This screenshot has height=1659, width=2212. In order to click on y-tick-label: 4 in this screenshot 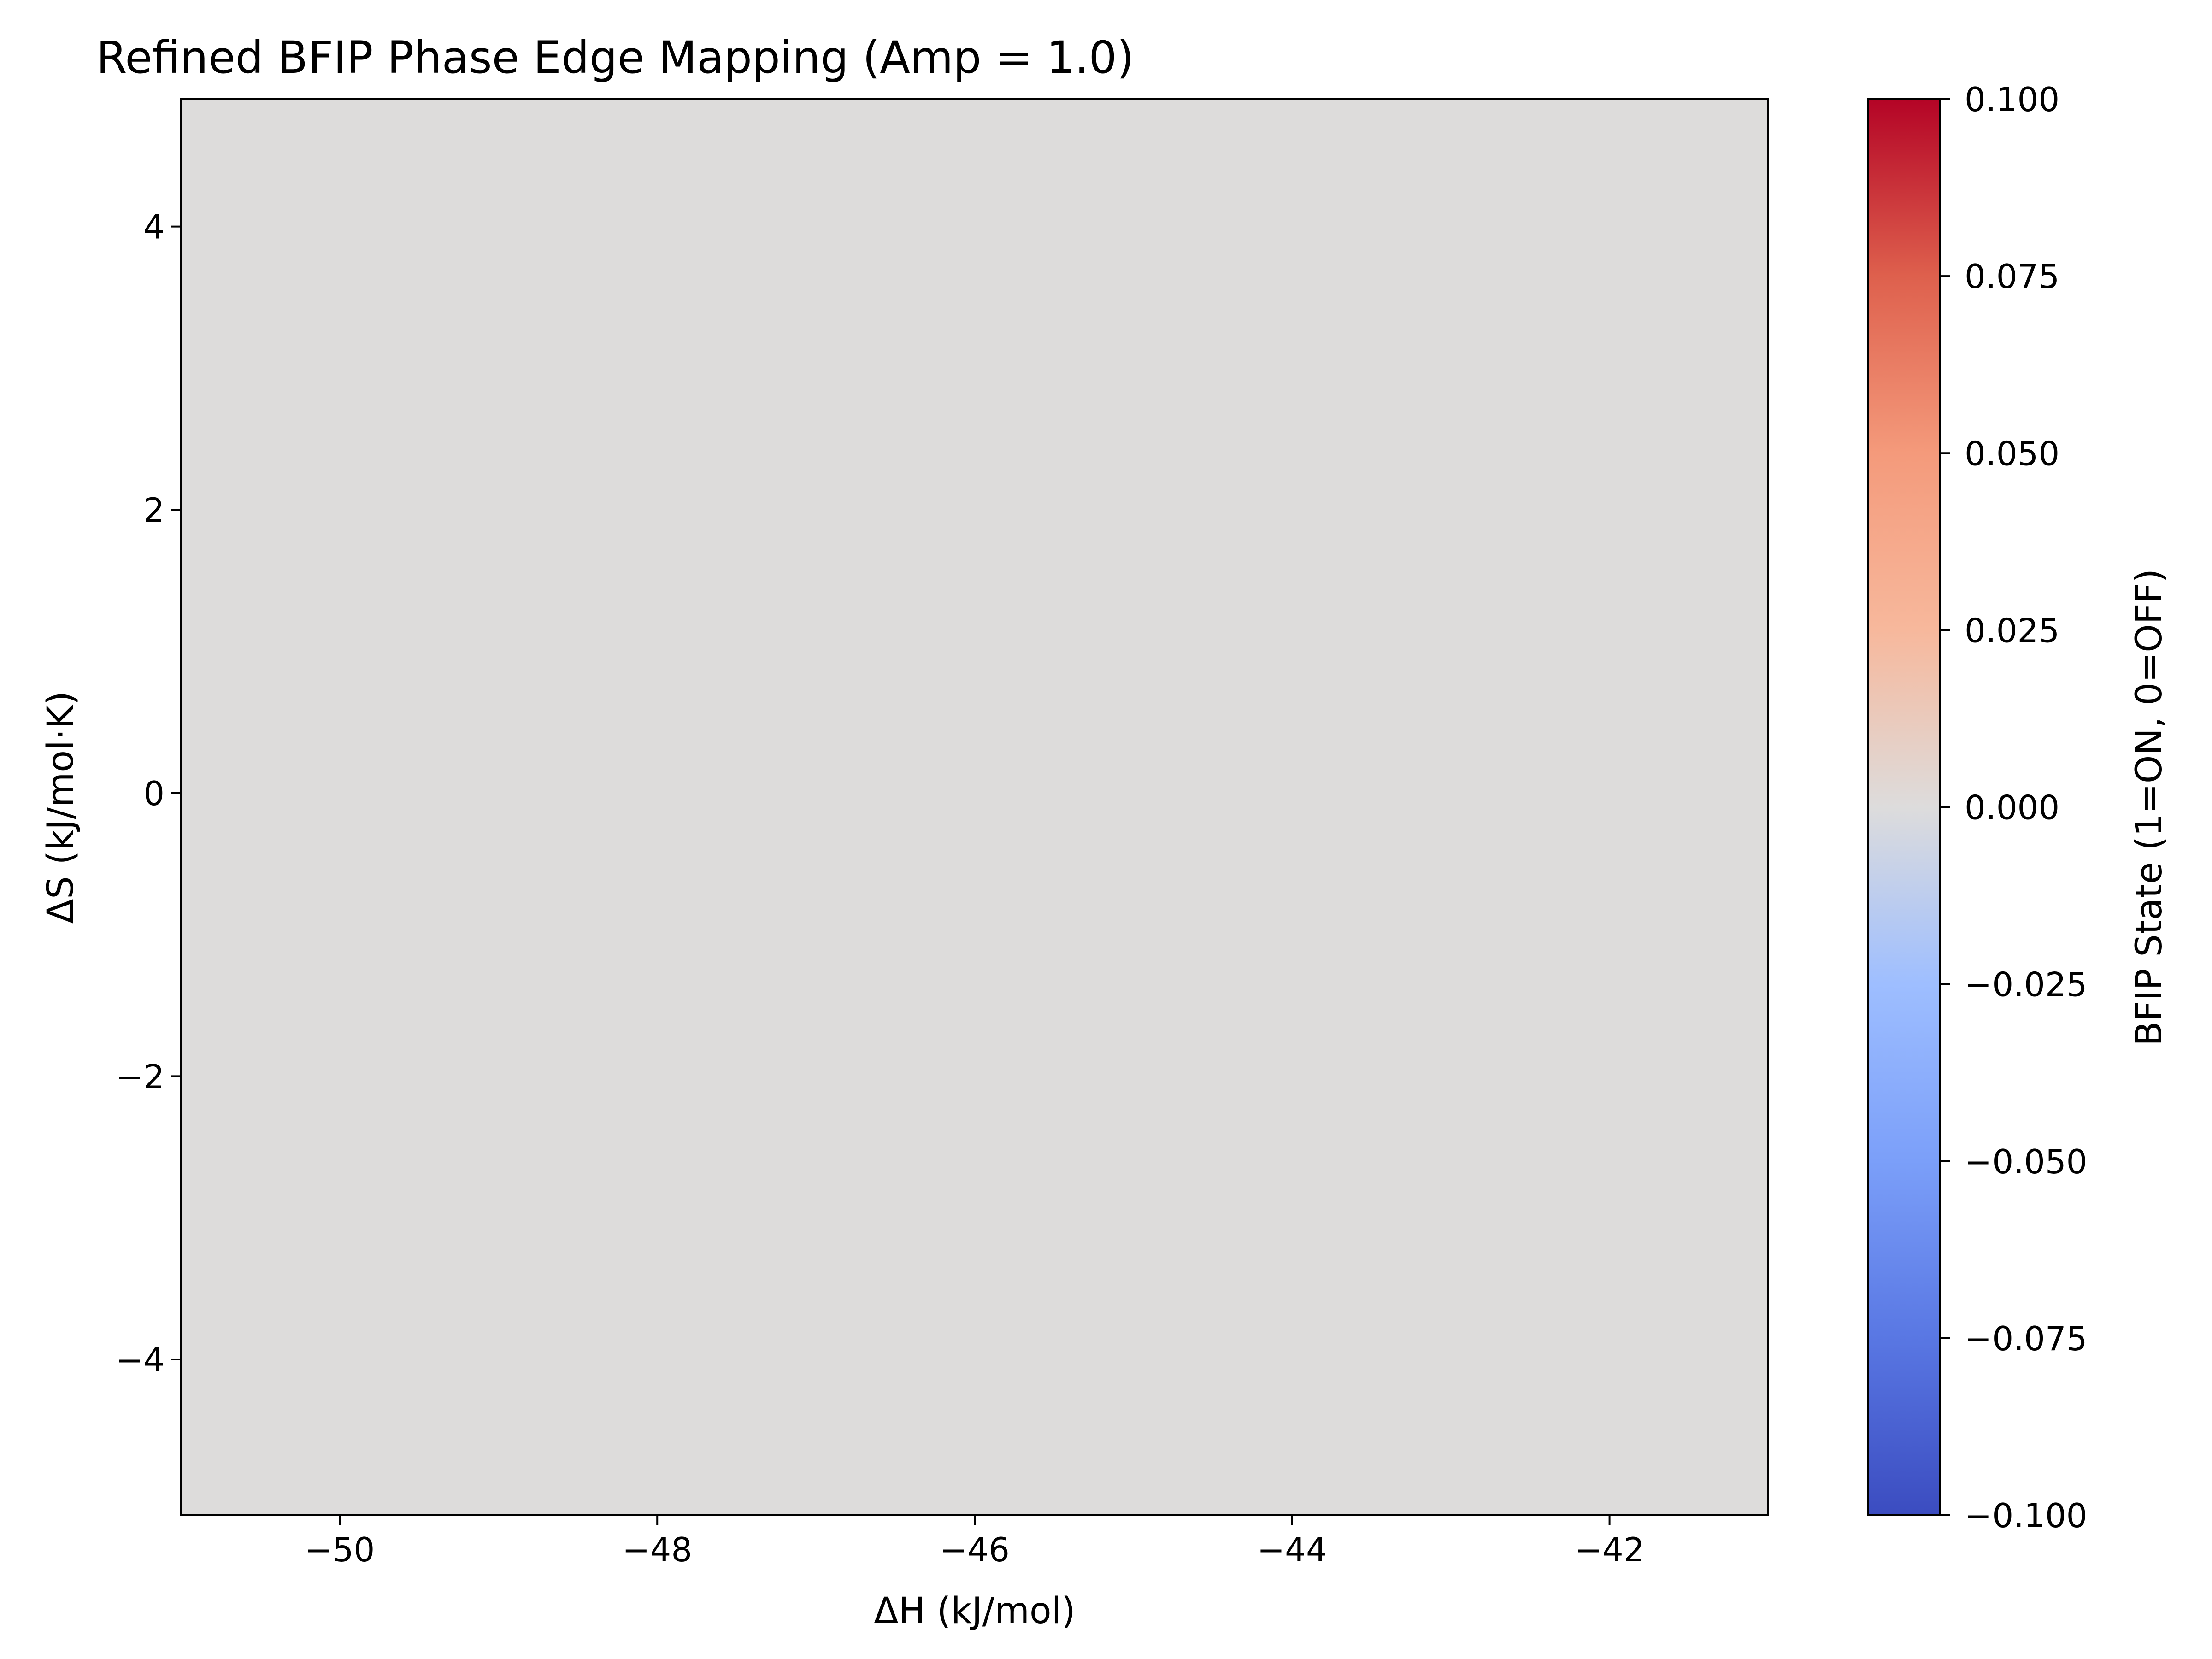, I will do `click(154, 227)`.